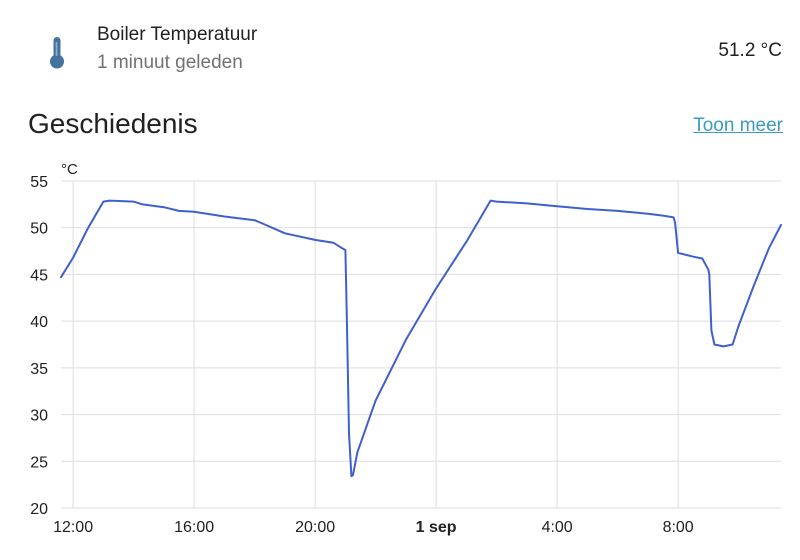 The width and height of the screenshot is (800, 560). Describe the element at coordinates (177, 34) in the screenshot. I see `entity-name: Boiler Temperatuur` at that location.